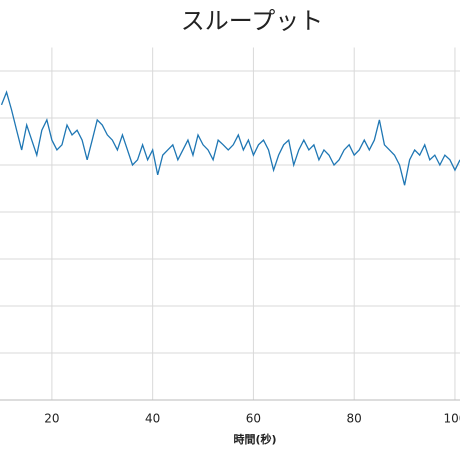 The width and height of the screenshot is (460, 460). Describe the element at coordinates (452, 419) in the screenshot. I see `x-tick-label: 100` at that location.